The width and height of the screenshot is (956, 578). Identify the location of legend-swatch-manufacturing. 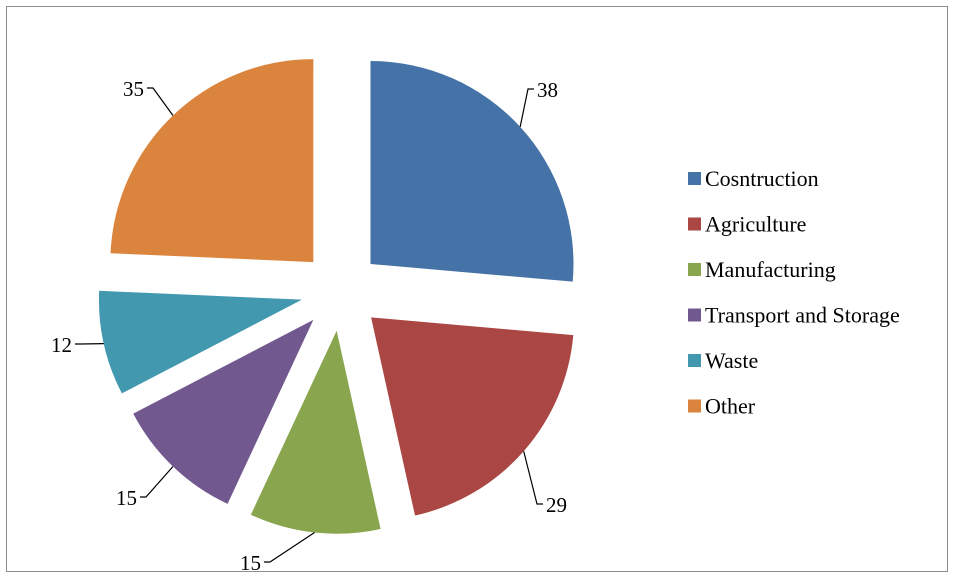
(694, 269).